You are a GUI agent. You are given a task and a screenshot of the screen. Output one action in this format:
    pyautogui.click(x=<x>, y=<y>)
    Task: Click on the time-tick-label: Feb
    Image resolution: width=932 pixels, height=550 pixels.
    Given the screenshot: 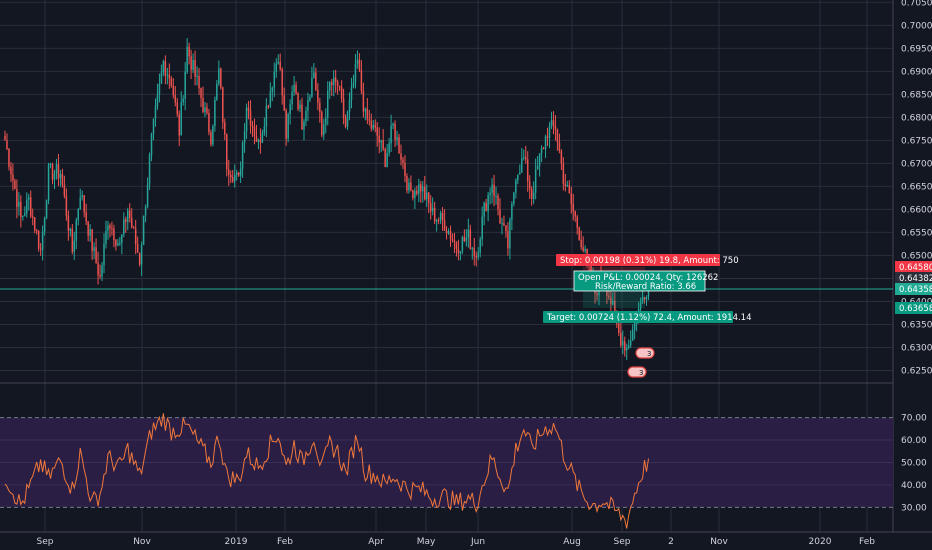 What is the action you would take?
    pyautogui.click(x=867, y=542)
    